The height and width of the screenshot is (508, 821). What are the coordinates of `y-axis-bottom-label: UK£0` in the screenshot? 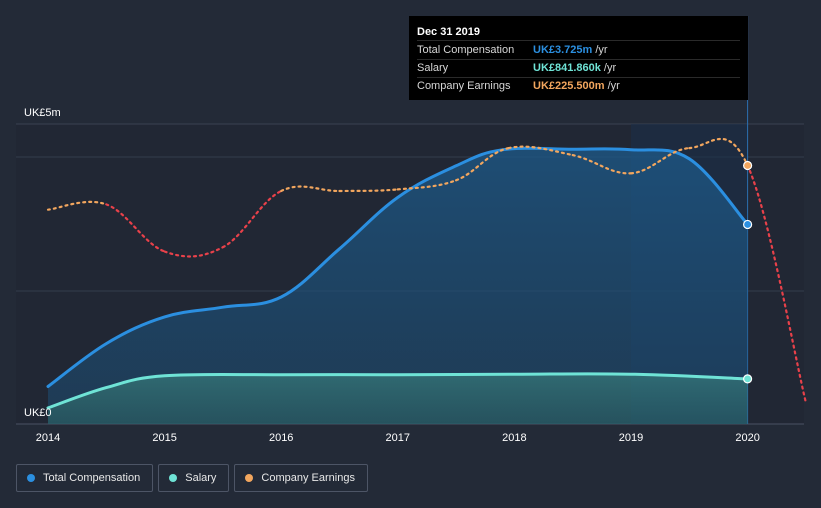 It's located at (38, 413).